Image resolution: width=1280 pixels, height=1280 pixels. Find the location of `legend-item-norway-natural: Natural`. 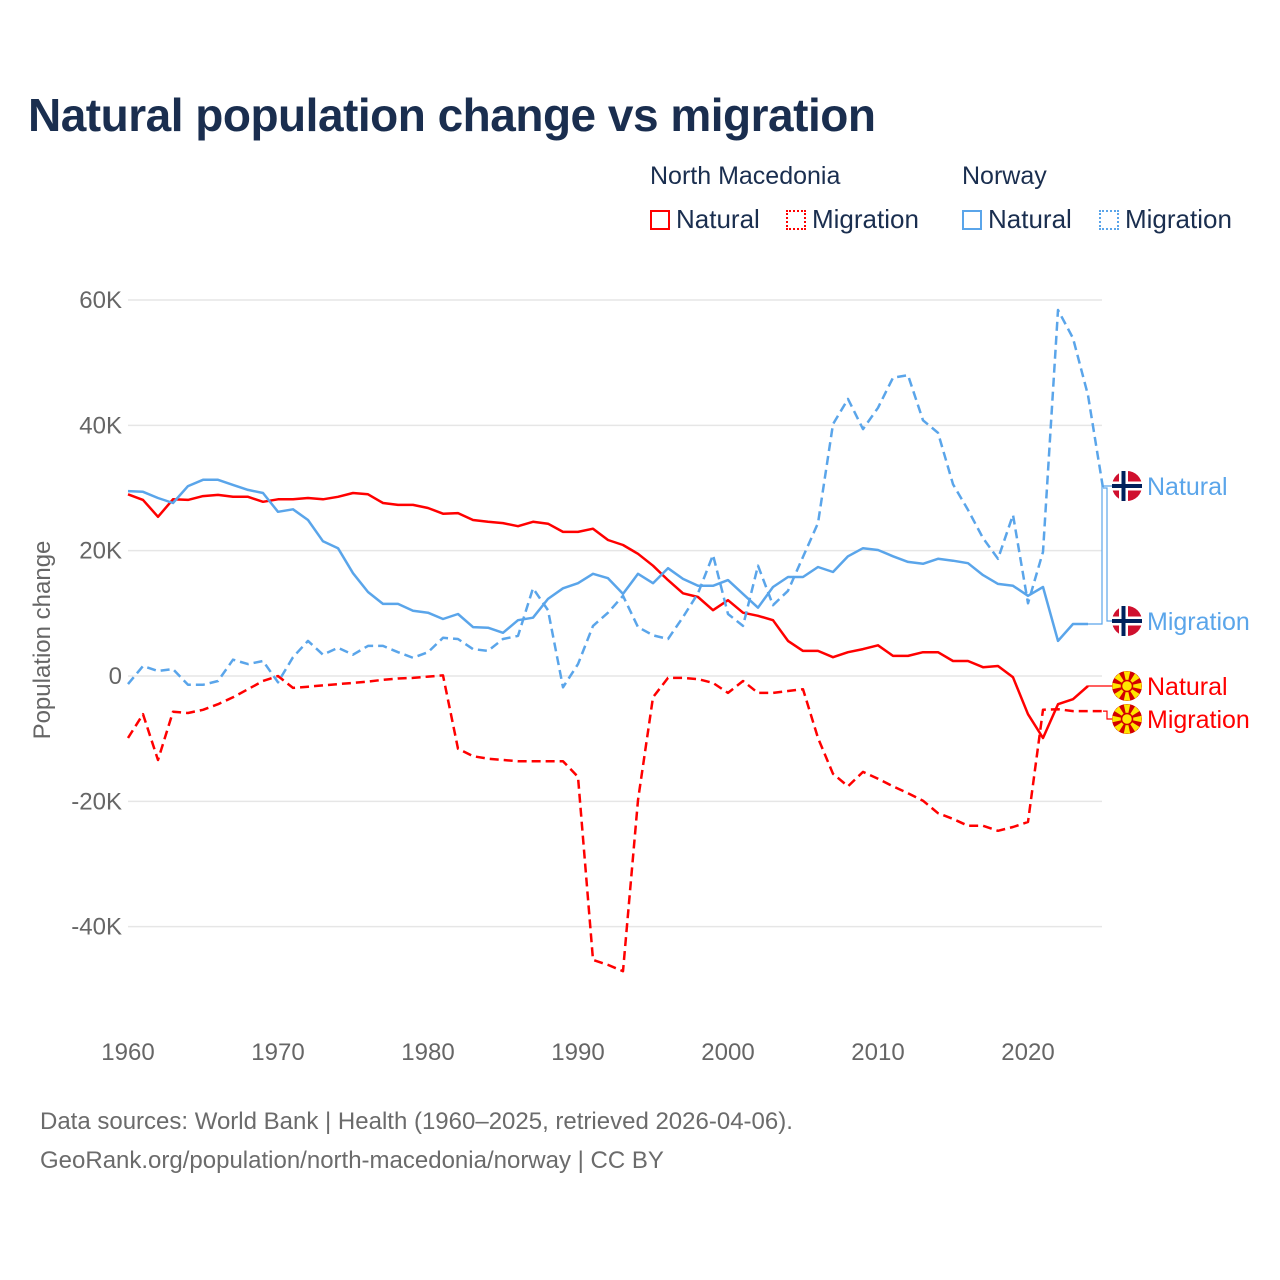

legend-item-norway-natural: Natural is located at coordinates (1017, 219).